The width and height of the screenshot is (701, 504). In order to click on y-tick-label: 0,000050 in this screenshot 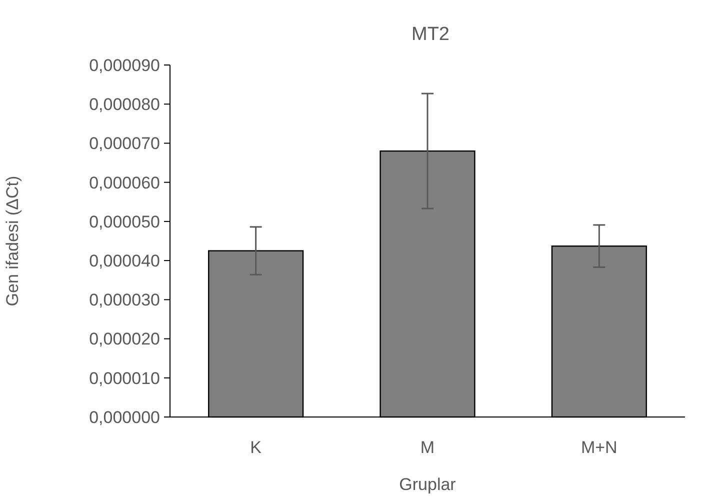, I will do `click(124, 222)`.